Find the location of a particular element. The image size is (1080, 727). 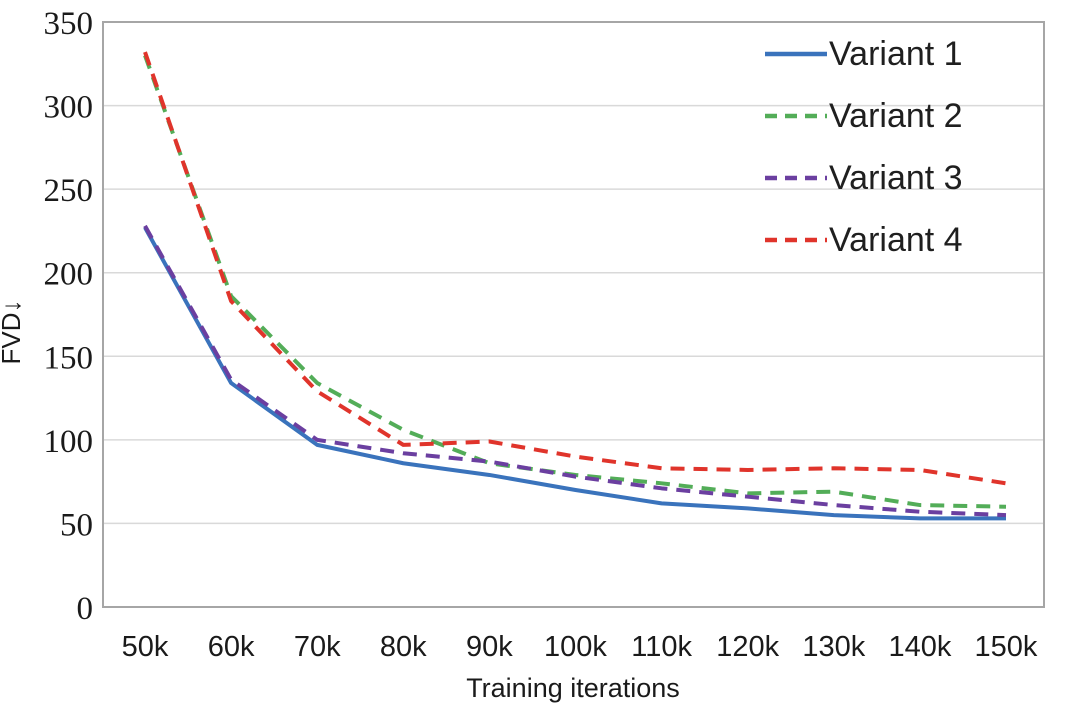

legend: Variant 1 Variant 2 Variant 3 Variant 4 is located at coordinates (863, 147).